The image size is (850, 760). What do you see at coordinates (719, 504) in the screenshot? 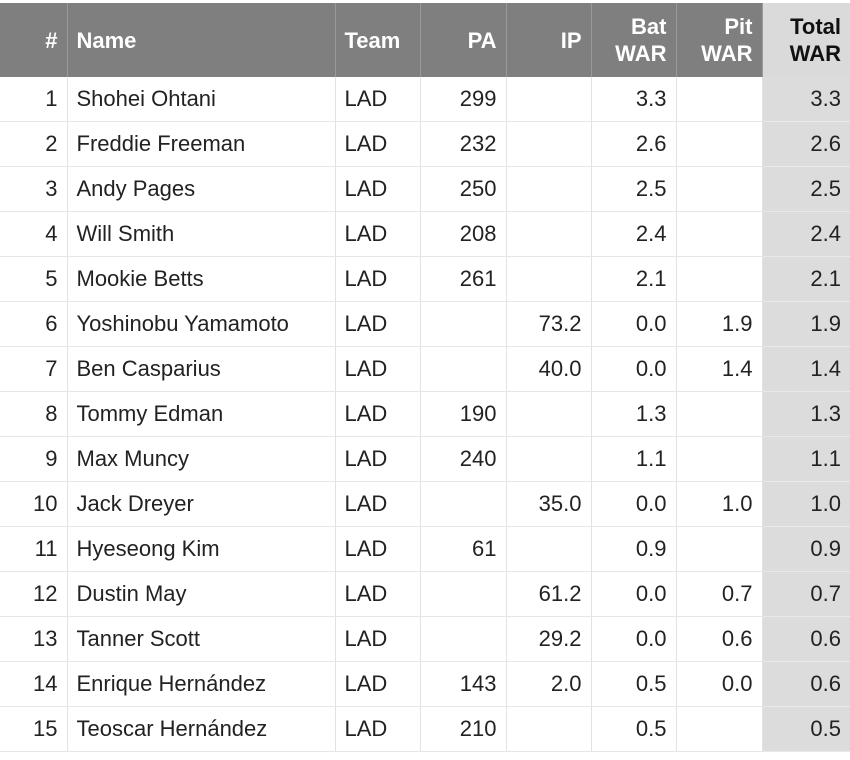
I see `cell-pit-war: 1.0` at bounding box center [719, 504].